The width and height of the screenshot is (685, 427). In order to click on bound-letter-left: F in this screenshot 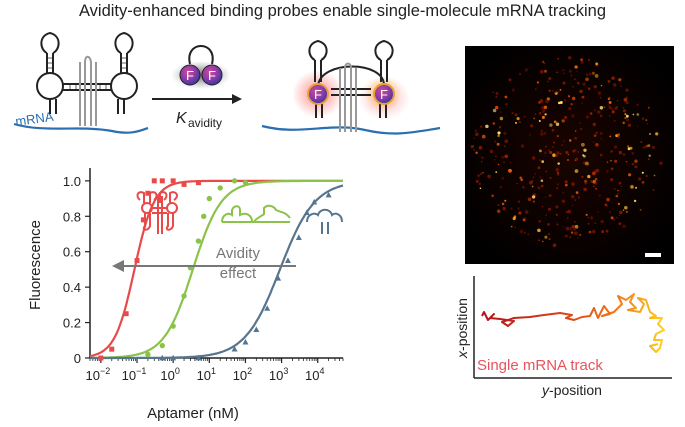, I will do `click(318, 94)`.